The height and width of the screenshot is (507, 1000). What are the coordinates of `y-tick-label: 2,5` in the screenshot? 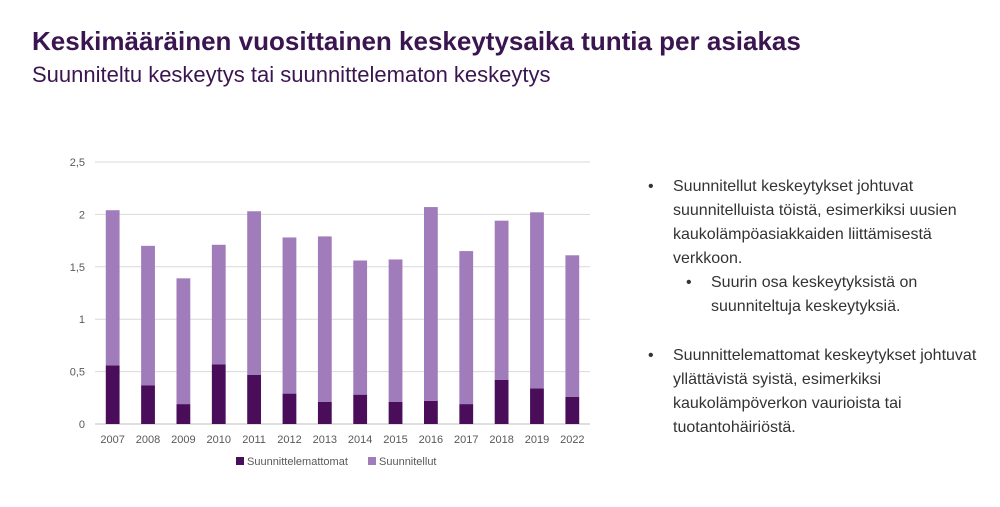 It's located at (77, 163).